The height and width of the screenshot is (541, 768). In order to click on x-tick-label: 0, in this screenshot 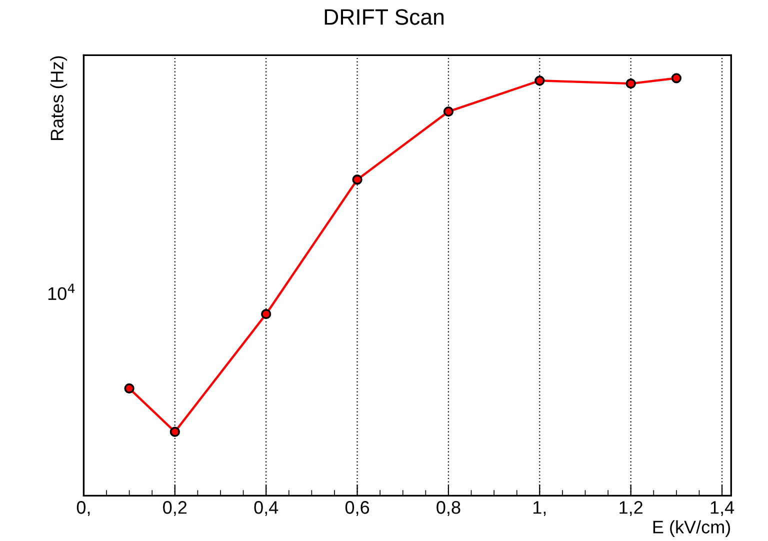, I will do `click(83, 508)`.